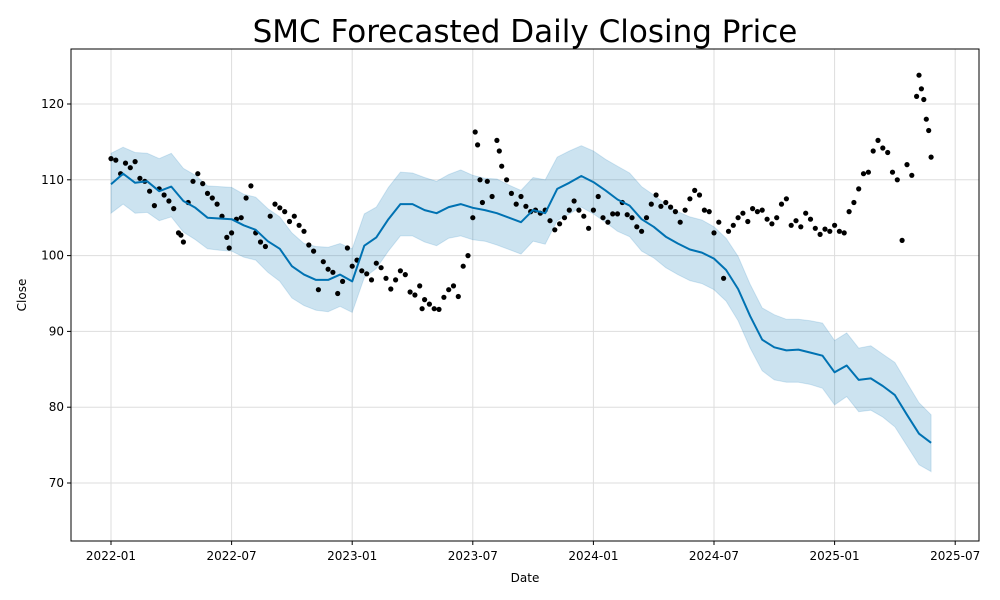 The width and height of the screenshot is (1000, 600). Describe the element at coordinates (56, 331) in the screenshot. I see `y-tick-label: 90` at that location.